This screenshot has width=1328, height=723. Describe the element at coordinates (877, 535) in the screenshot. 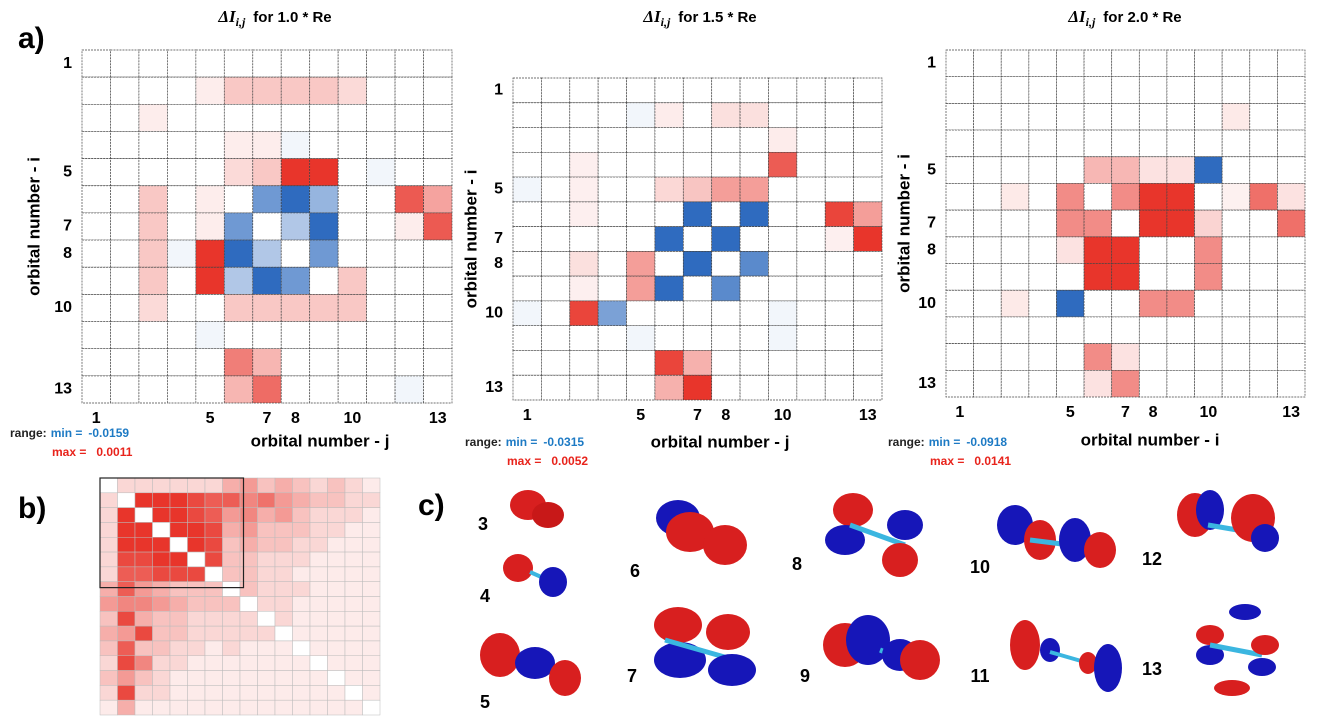

I see `bond` at that location.